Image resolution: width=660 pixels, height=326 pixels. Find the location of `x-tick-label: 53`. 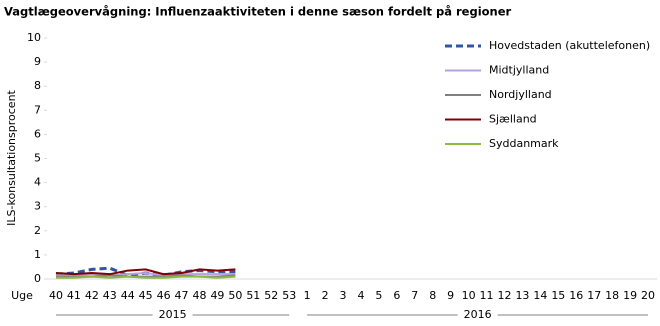

x-tick-label: 53 is located at coordinates (289, 295).